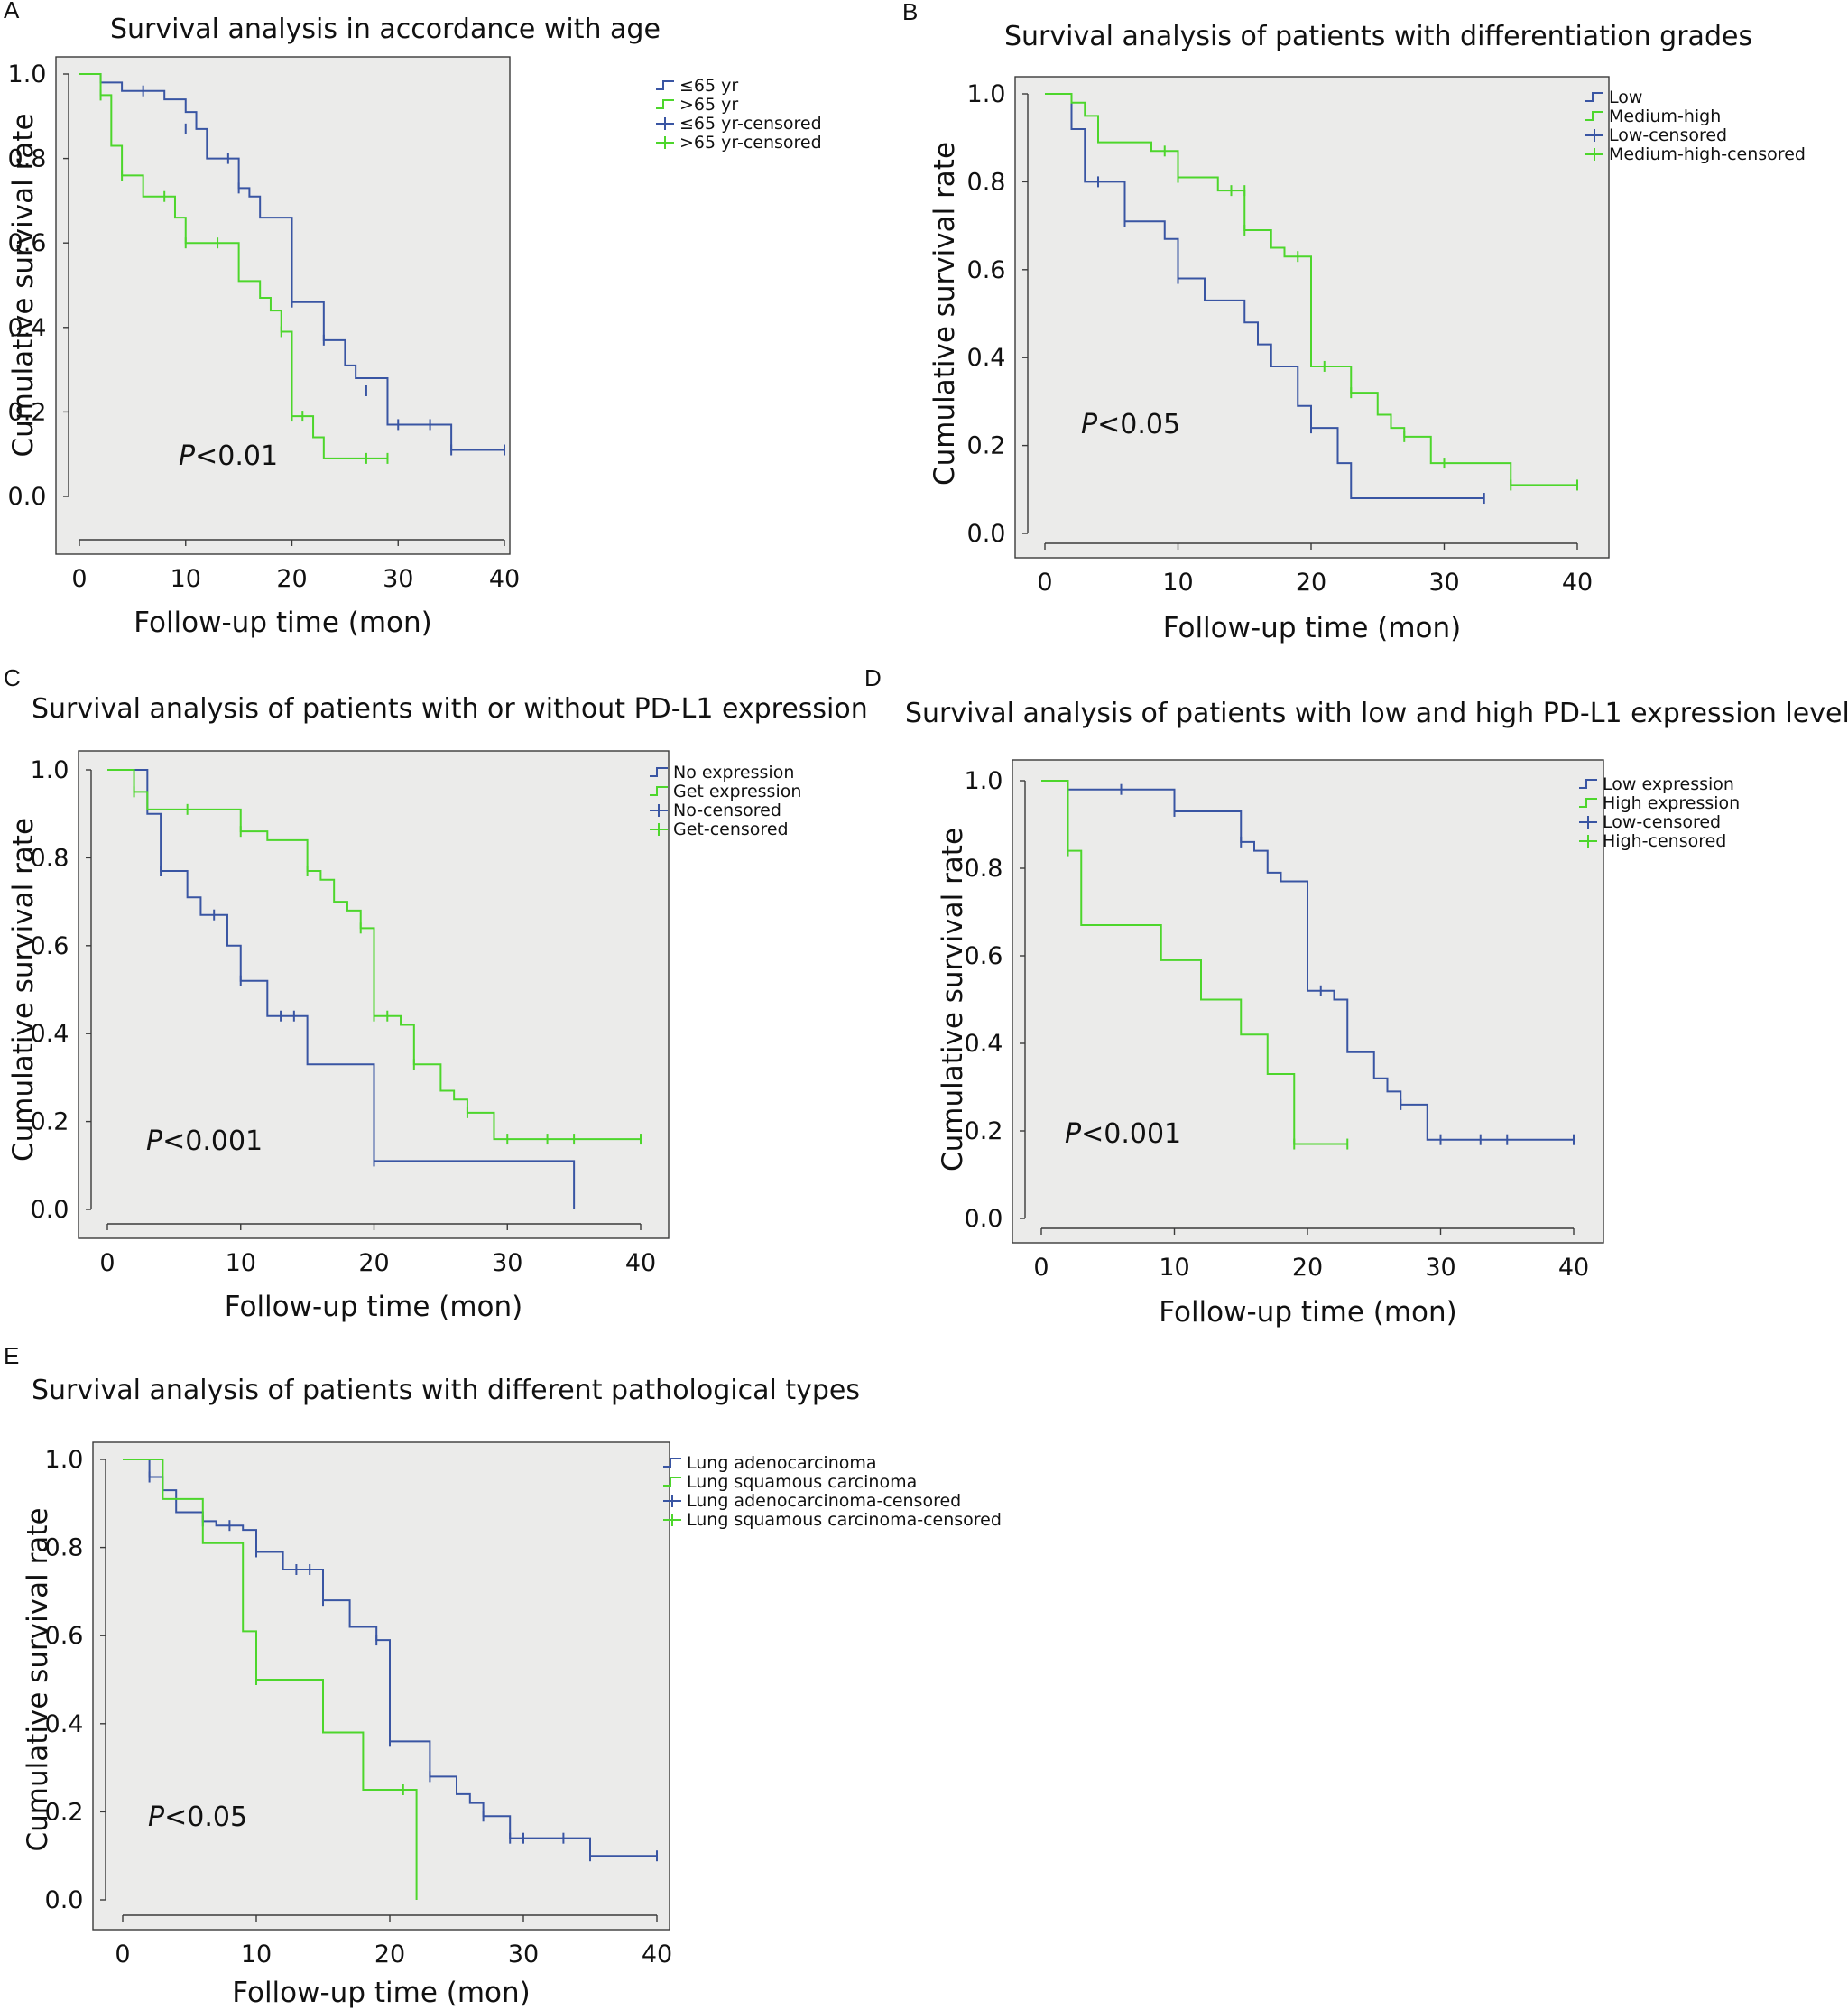 Image resolution: width=1848 pixels, height=2010 pixels. What do you see at coordinates (802, 1482) in the screenshot?
I see `legend-entry: Lung squamous carcinoma` at bounding box center [802, 1482].